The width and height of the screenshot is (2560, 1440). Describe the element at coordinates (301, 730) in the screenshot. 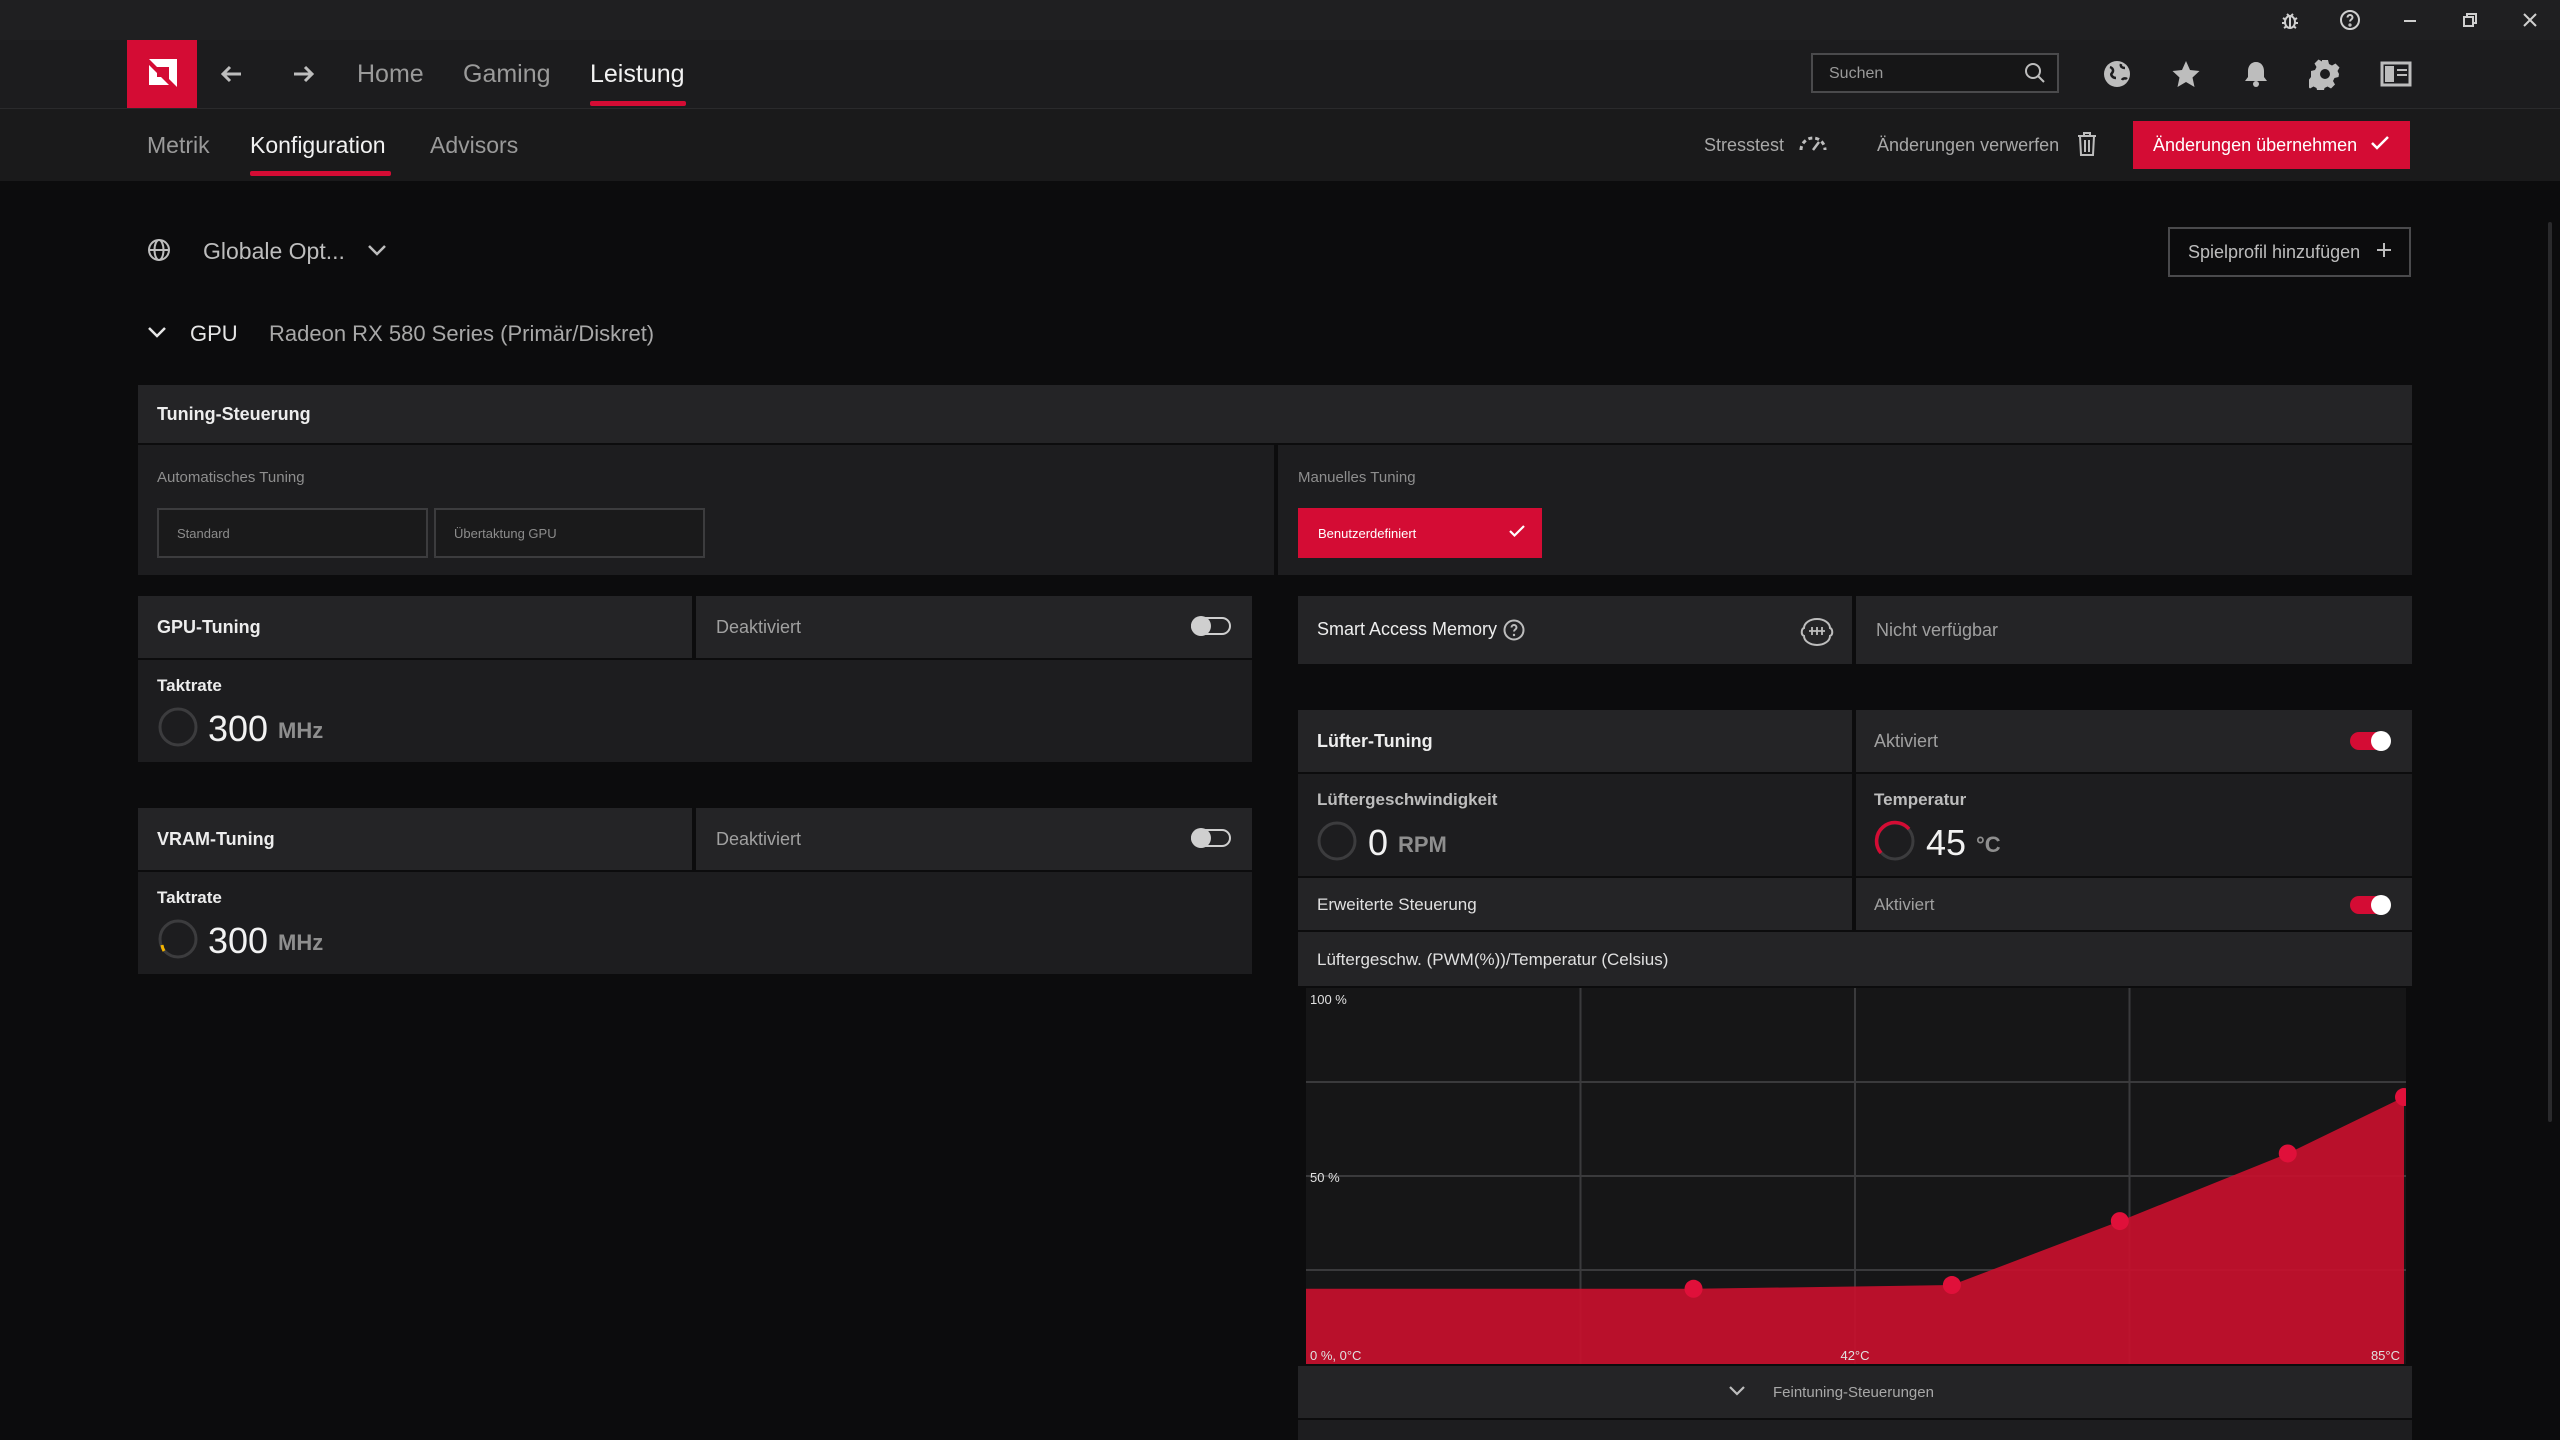

I see `gpu-clock-unit: MHz` at that location.